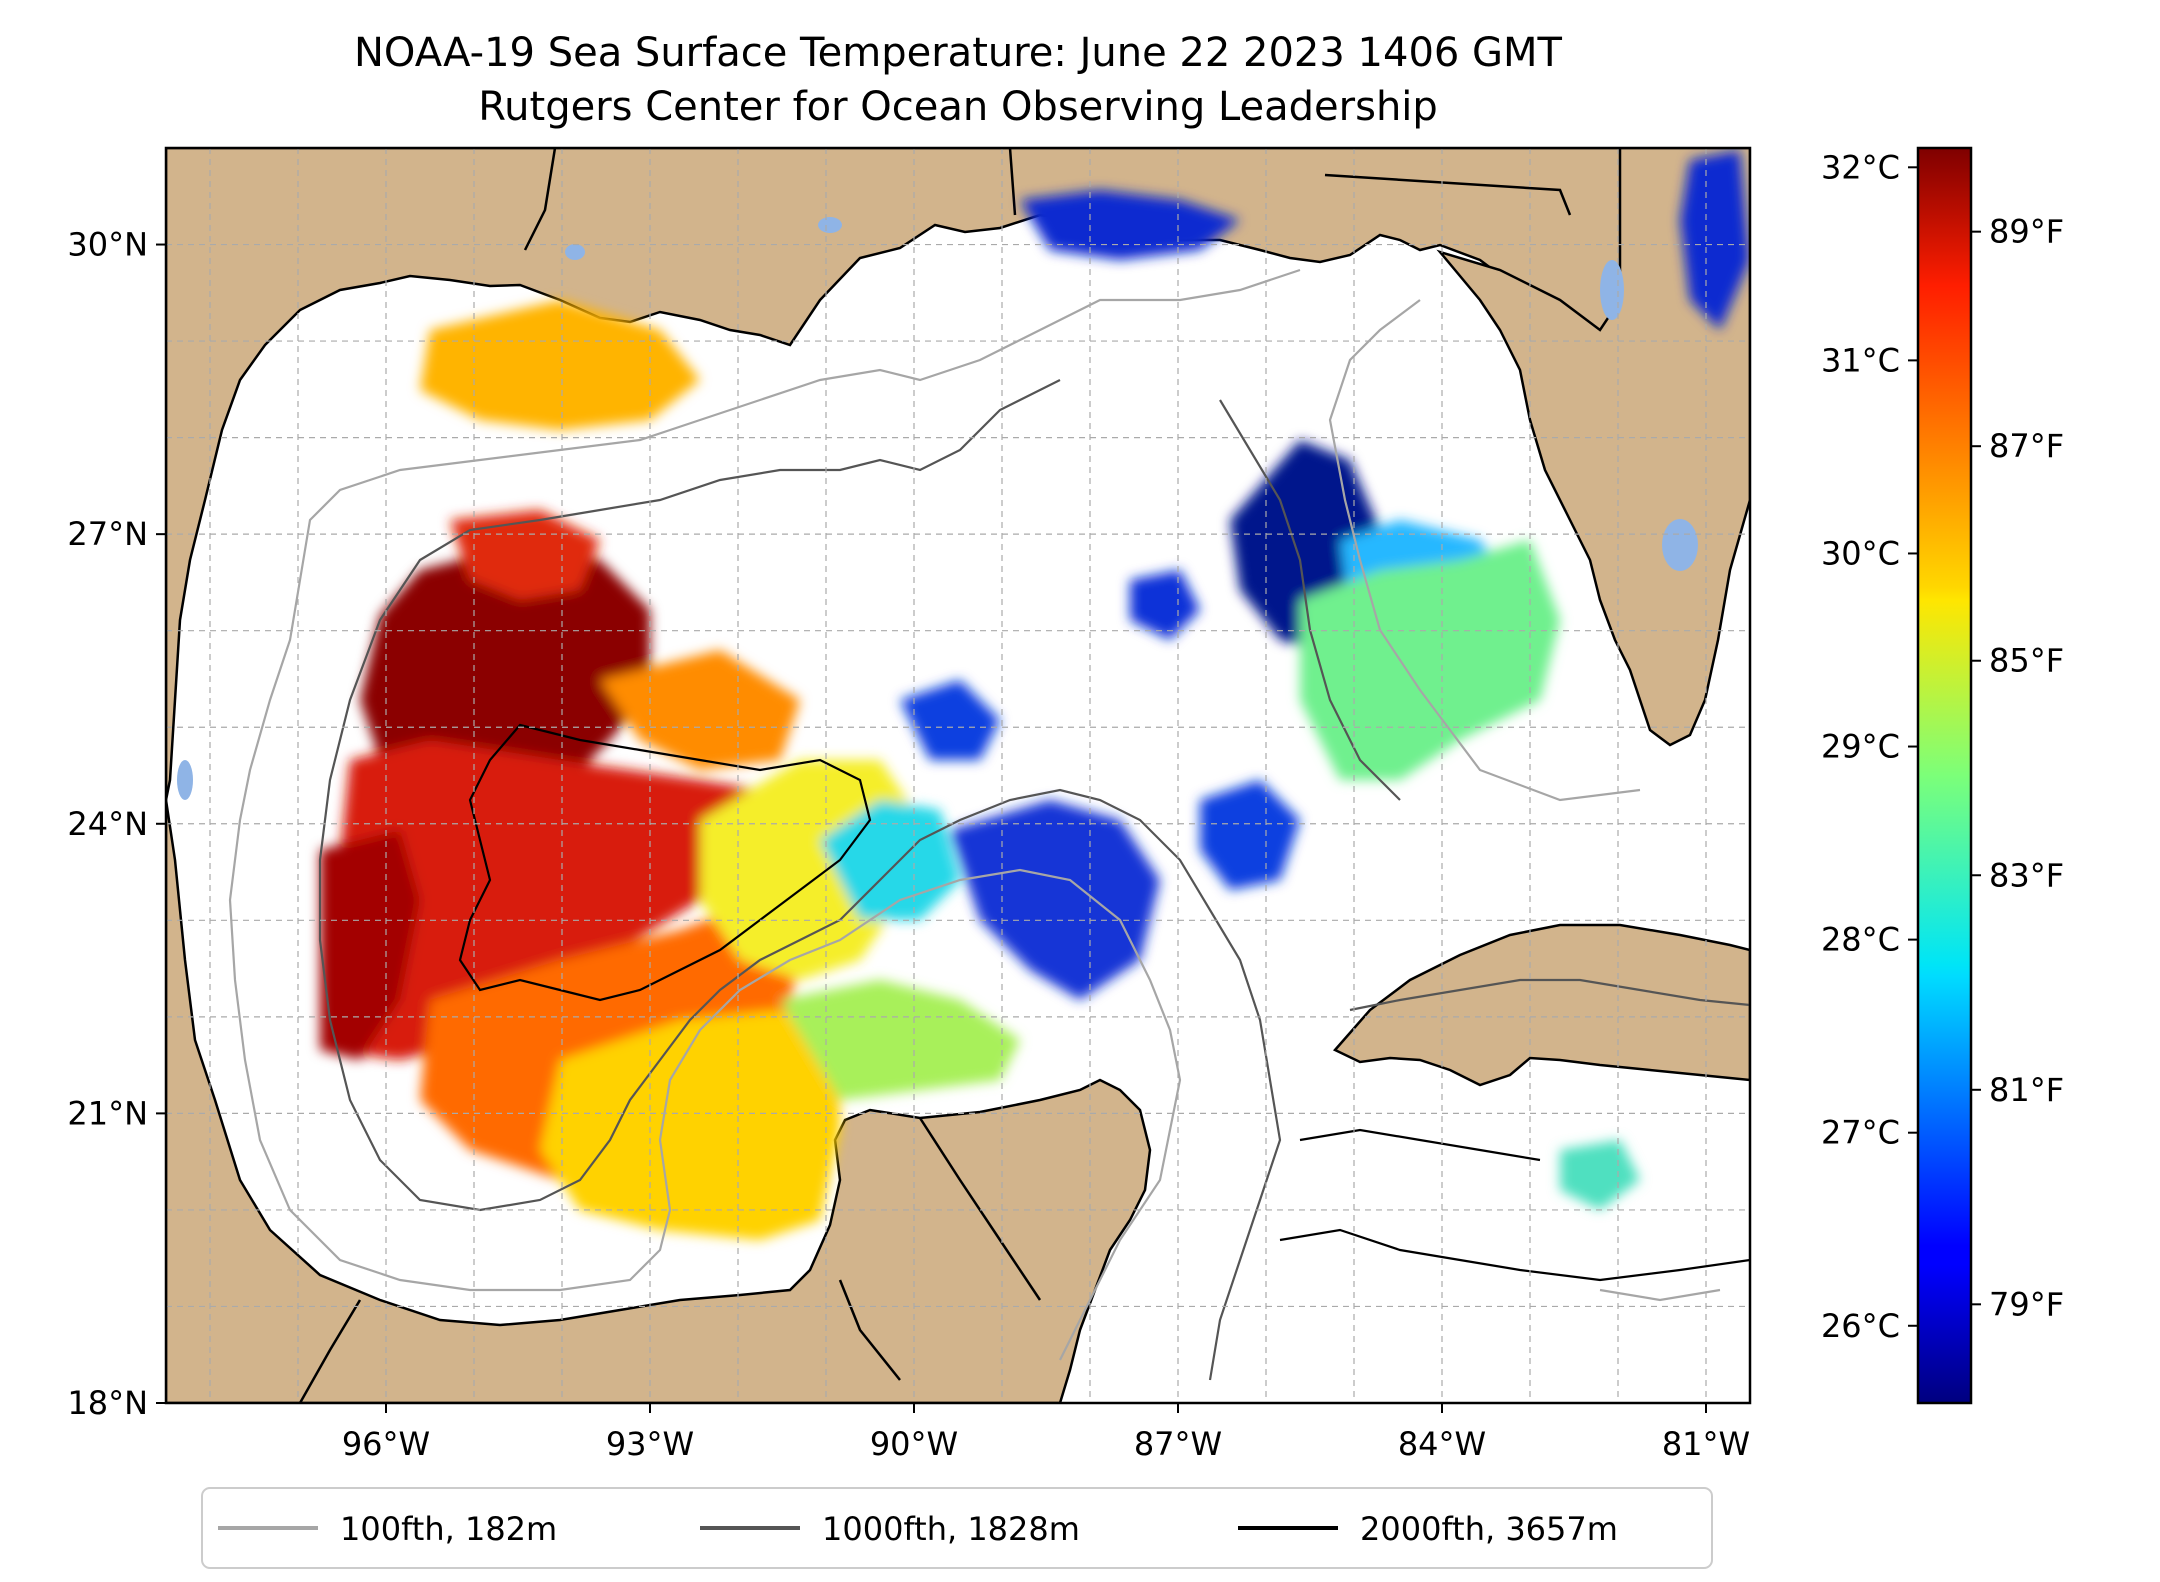 Image resolution: width=2160 pixels, height=1582 pixels. What do you see at coordinates (890, 860) in the screenshot?
I see `sst-patch-cyan` at bounding box center [890, 860].